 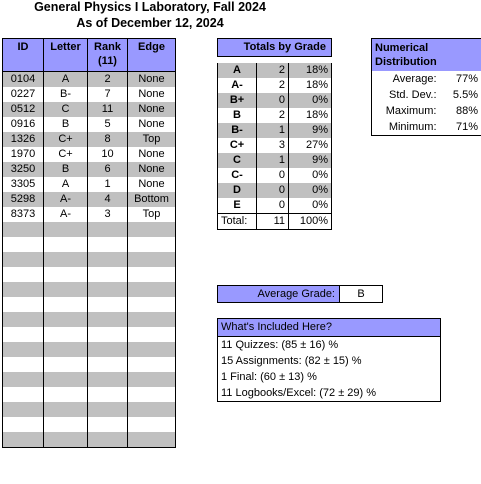 What do you see at coordinates (310, 160) in the screenshot?
I see `grade-percent: 9%` at bounding box center [310, 160].